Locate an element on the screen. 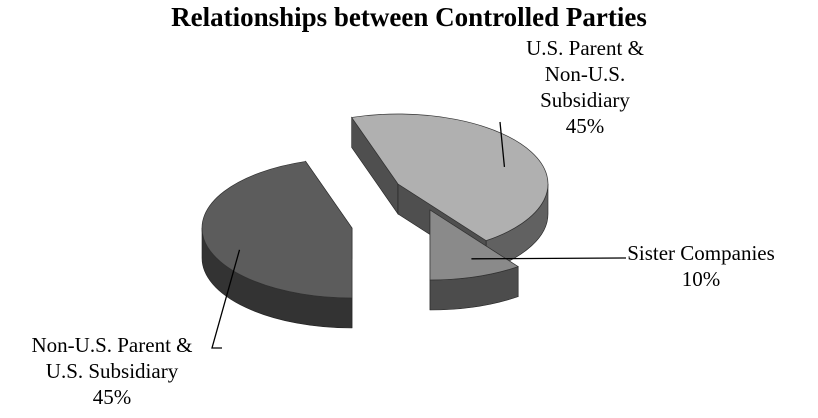 The image size is (818, 418). slice-label-line: Non-U.S. is located at coordinates (585, 74).